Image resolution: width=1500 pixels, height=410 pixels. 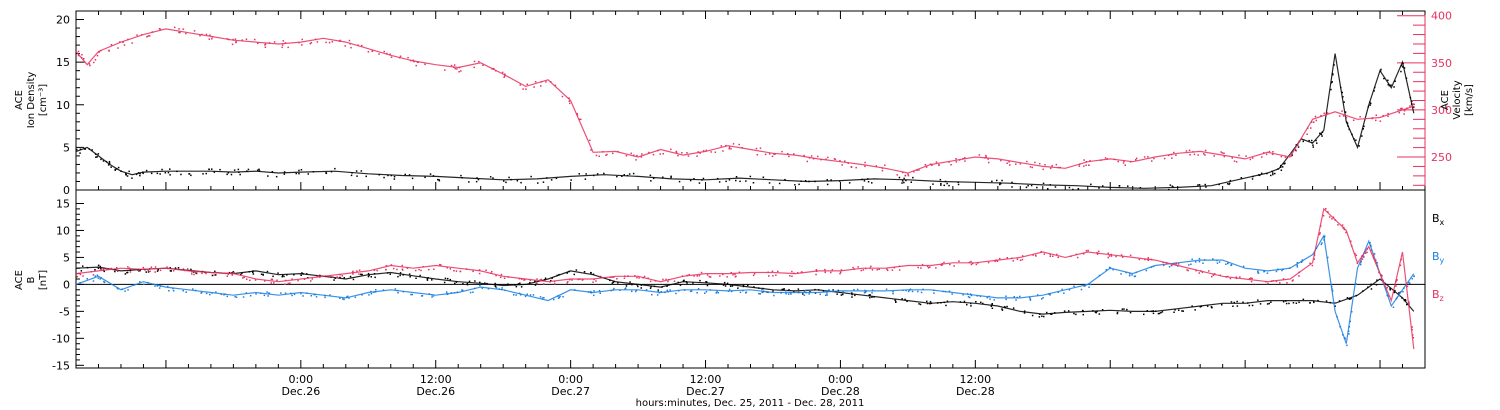 I want to click on density-axis-title-line1: ACE, so click(x=19, y=100).